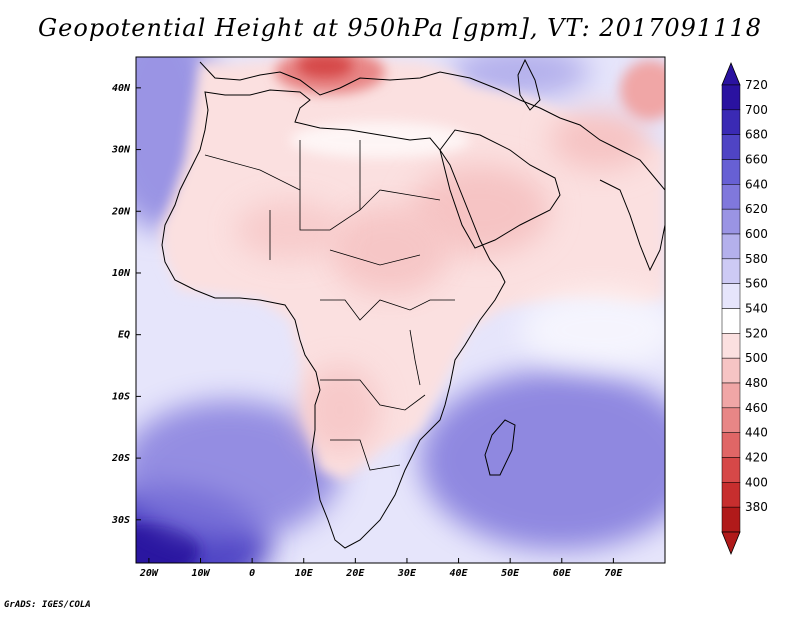 The width and height of the screenshot is (800, 618). Describe the element at coordinates (238, 470) in the screenshot. I see `blue-south-atlantic` at that location.